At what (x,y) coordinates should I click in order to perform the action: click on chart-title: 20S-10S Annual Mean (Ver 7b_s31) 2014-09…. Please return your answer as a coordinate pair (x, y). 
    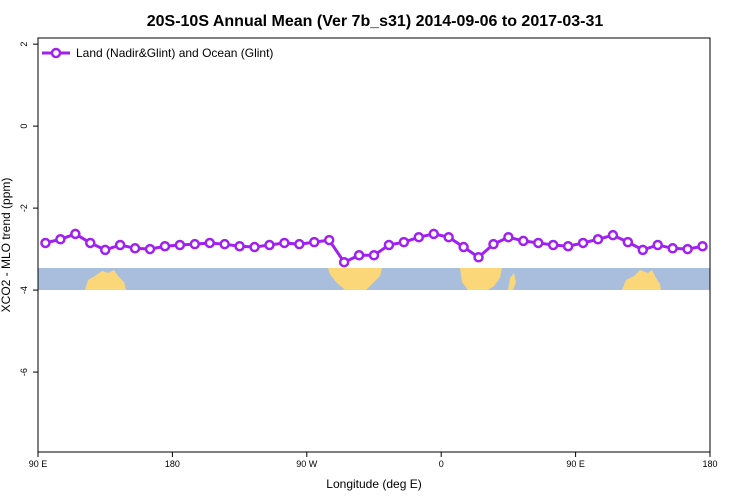
    Looking at the image, I should click on (375, 21).